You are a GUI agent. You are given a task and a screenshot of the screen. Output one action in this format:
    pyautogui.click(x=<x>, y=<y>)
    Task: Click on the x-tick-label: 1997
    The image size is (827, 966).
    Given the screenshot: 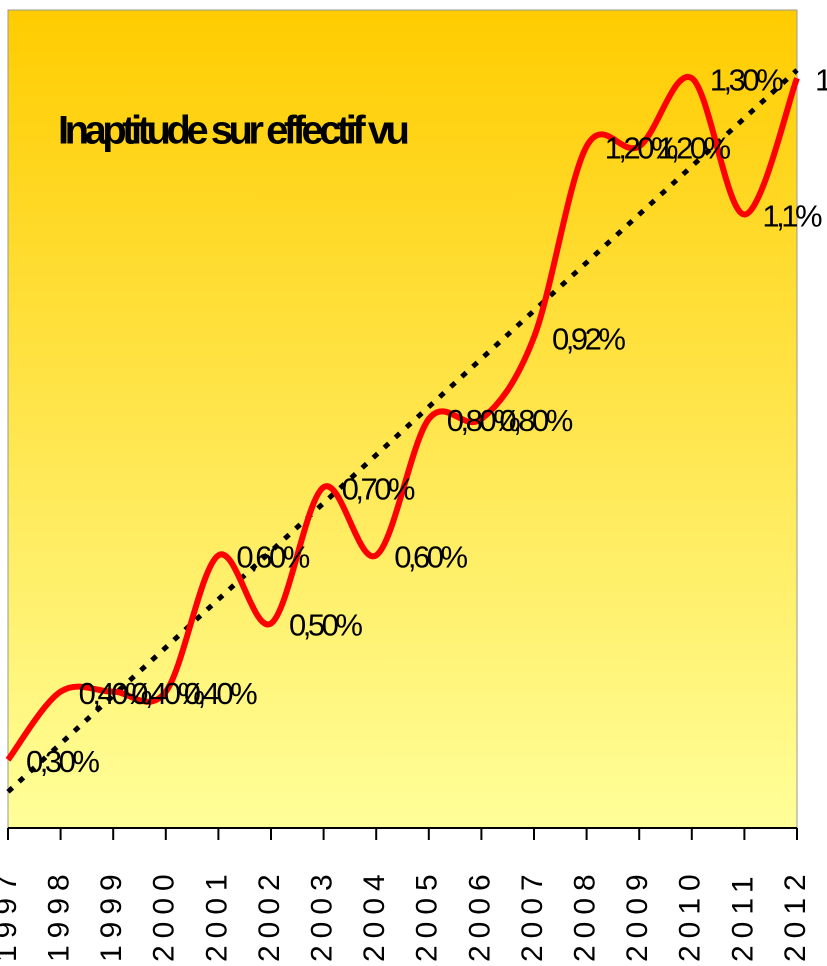 What is the action you would take?
    pyautogui.click(x=11, y=914)
    